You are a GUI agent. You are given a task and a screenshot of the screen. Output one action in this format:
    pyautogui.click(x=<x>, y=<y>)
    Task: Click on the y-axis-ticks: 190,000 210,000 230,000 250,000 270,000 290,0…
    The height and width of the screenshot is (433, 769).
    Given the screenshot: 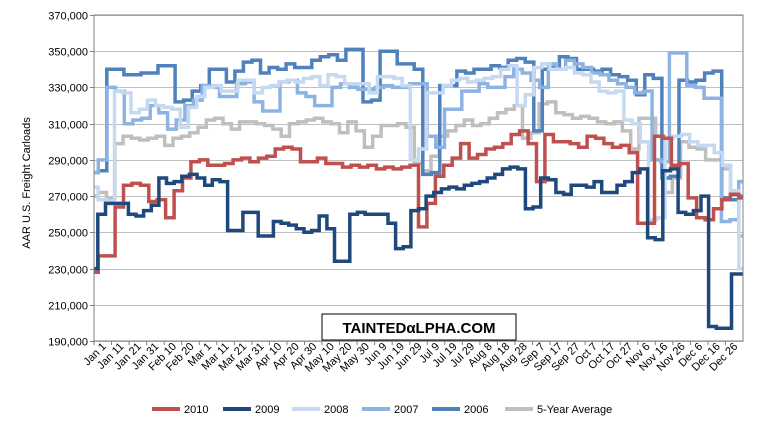 What is the action you would take?
    pyautogui.click(x=68, y=180)
    